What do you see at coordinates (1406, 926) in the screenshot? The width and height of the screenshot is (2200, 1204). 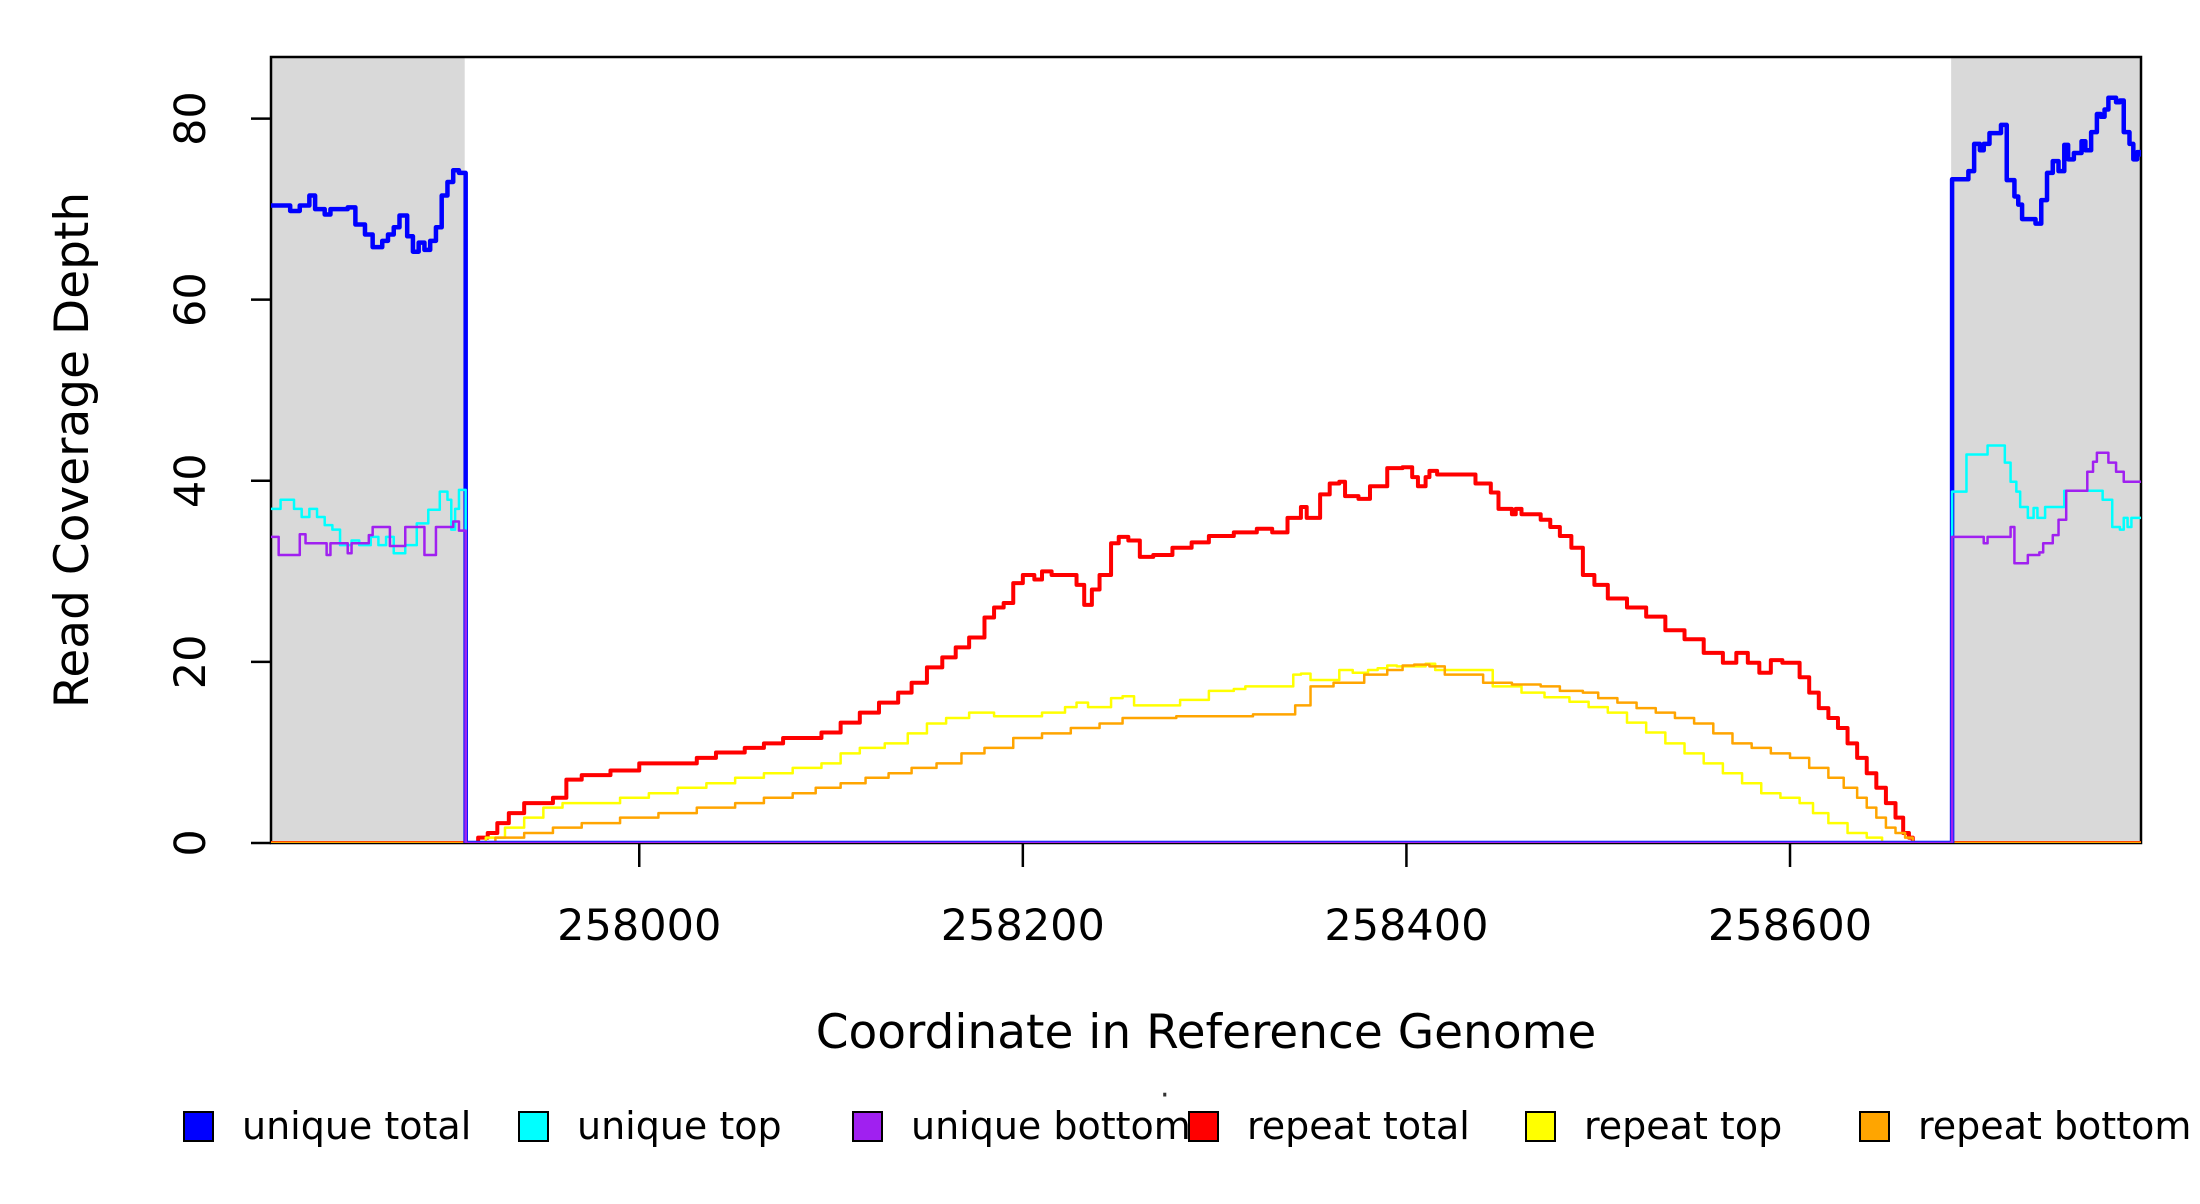 I see `x-tick-label: 258400` at bounding box center [1406, 926].